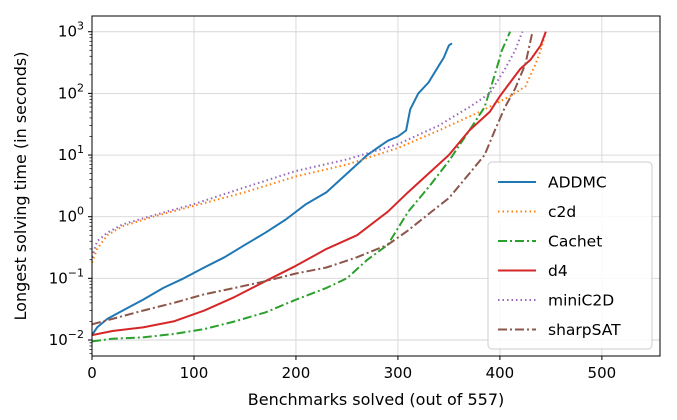  What do you see at coordinates (296, 373) in the screenshot?
I see `x-tick-label-2: 200` at bounding box center [296, 373].